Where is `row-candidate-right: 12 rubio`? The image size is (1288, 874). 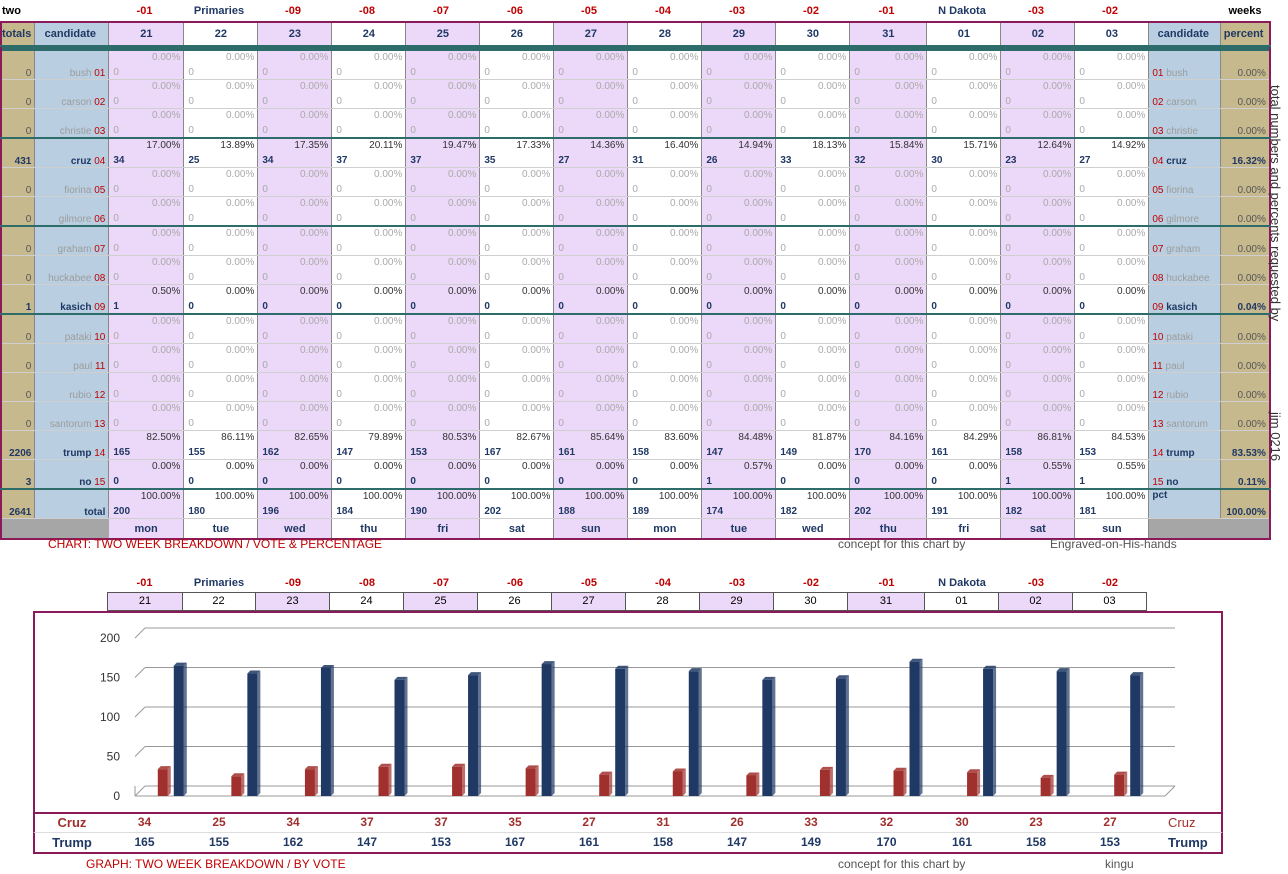 row-candidate-right: 12 rubio is located at coordinates (1185, 387).